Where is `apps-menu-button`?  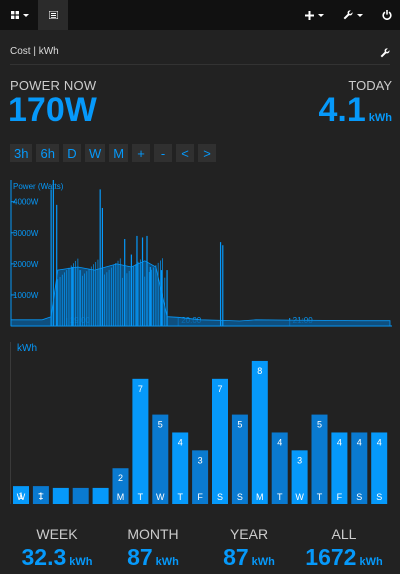 apps-menu-button is located at coordinates (20, 15).